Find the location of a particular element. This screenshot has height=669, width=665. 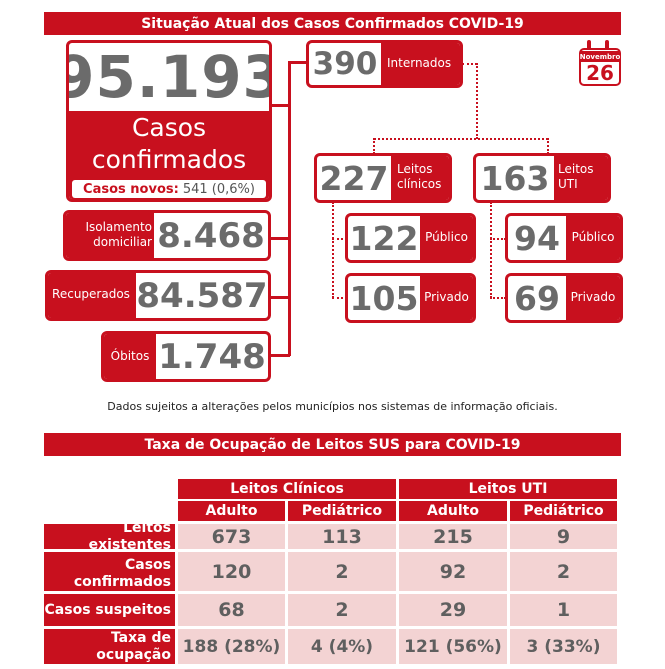

table-cell: 68 is located at coordinates (231, 610).